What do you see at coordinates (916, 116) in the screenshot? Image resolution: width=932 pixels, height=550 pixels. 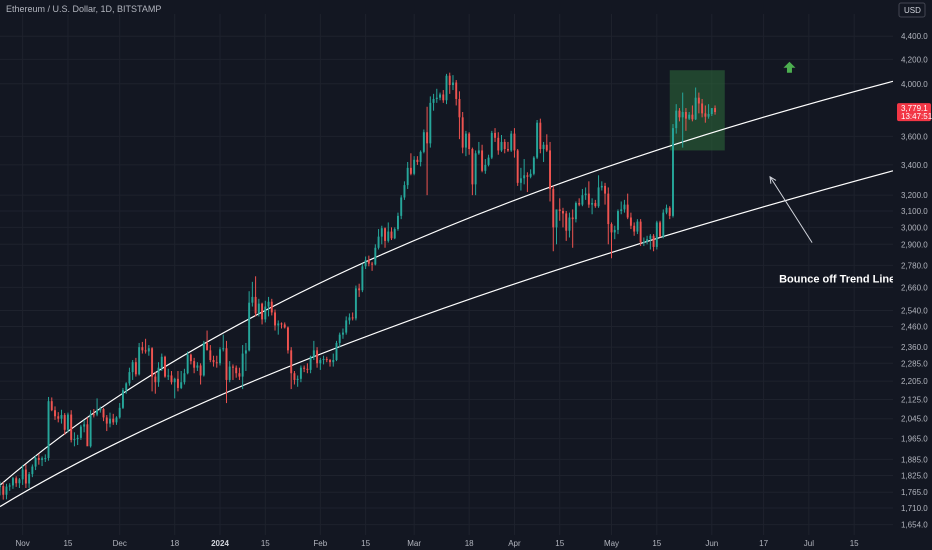 I see `last-price-countdown: 13:47:51` at bounding box center [916, 116].